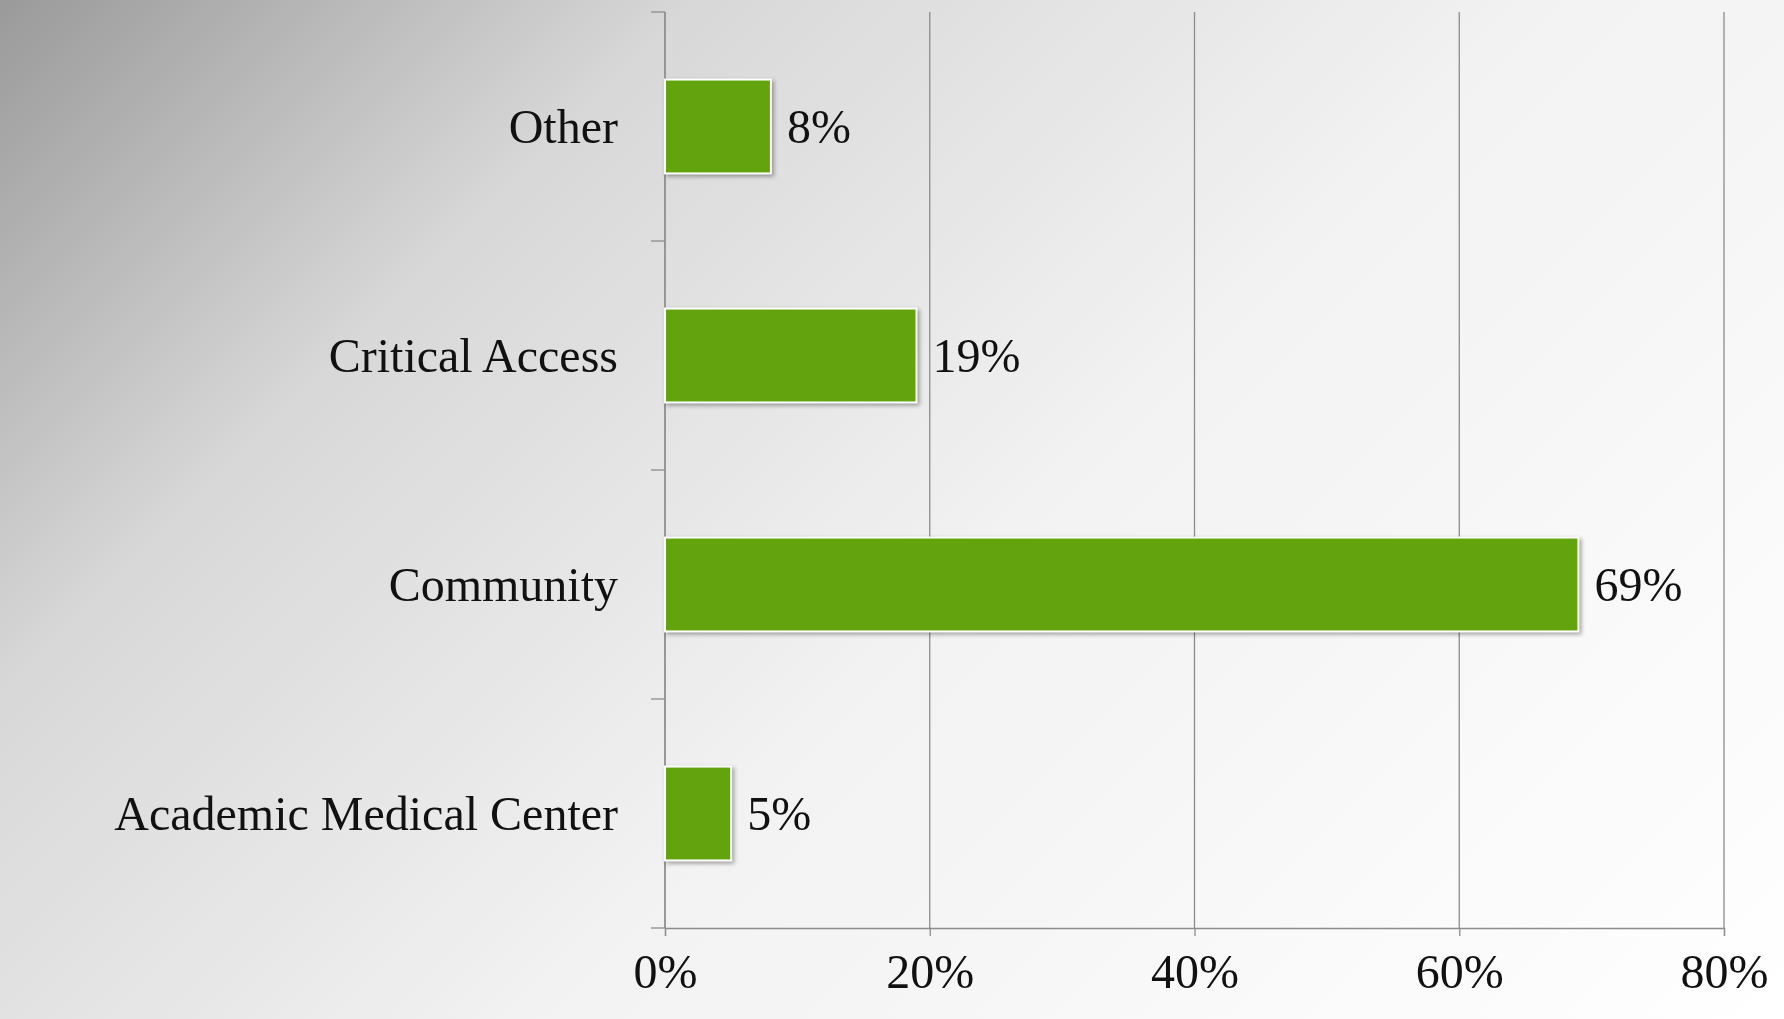  Describe the element at coordinates (563, 127) in the screenshot. I see `y-tick-label: Other` at that location.